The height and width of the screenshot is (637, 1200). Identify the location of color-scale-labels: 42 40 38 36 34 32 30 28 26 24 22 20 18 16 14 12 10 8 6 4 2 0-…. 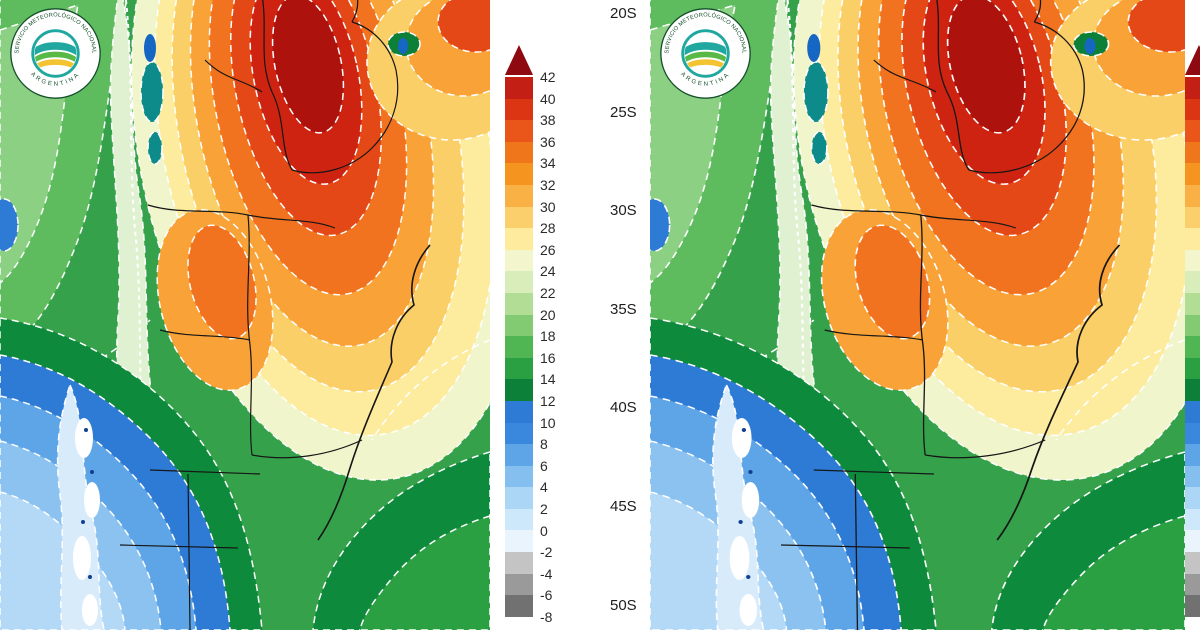
(561, 353).